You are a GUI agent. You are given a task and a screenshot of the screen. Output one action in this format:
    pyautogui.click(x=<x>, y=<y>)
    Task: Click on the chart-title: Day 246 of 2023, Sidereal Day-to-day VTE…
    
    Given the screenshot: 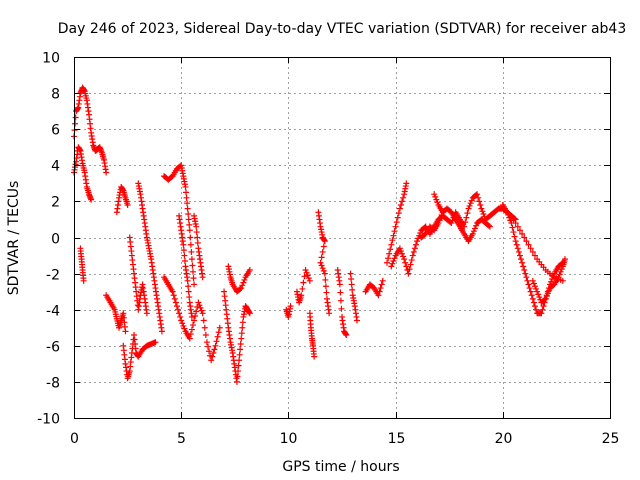 What is the action you would take?
    pyautogui.click(x=342, y=29)
    